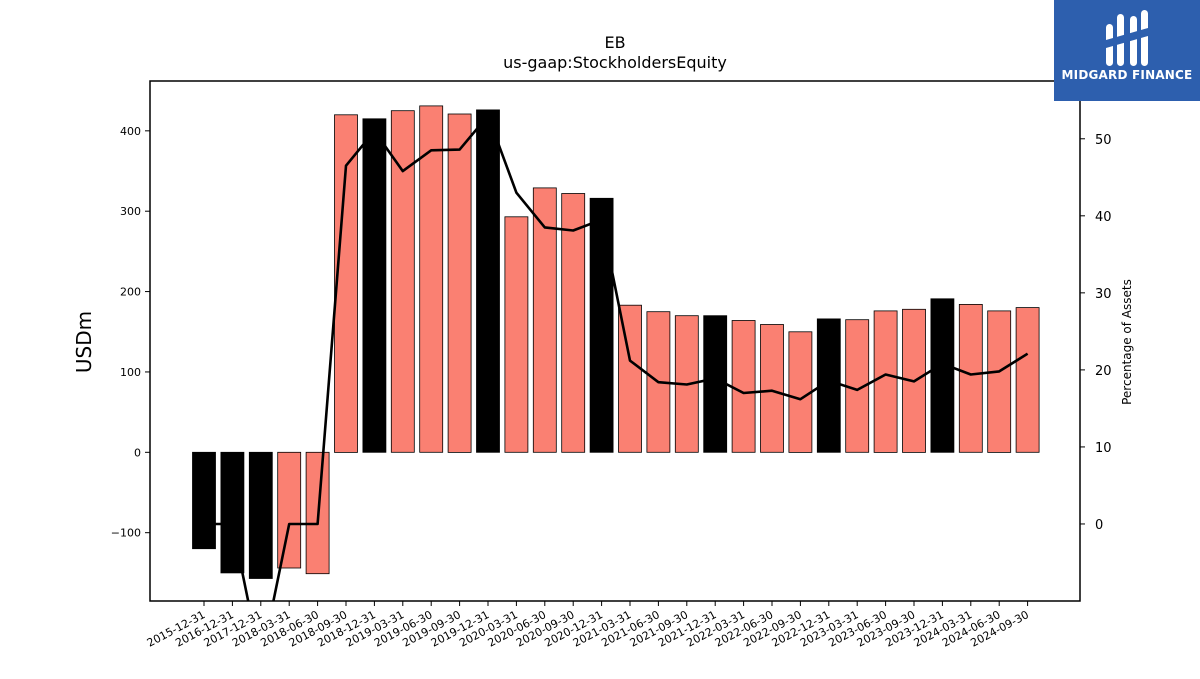 The image size is (1200, 679). I want to click on midgard-finance-logo: MIDGARD FINANCE, so click(1127, 50).